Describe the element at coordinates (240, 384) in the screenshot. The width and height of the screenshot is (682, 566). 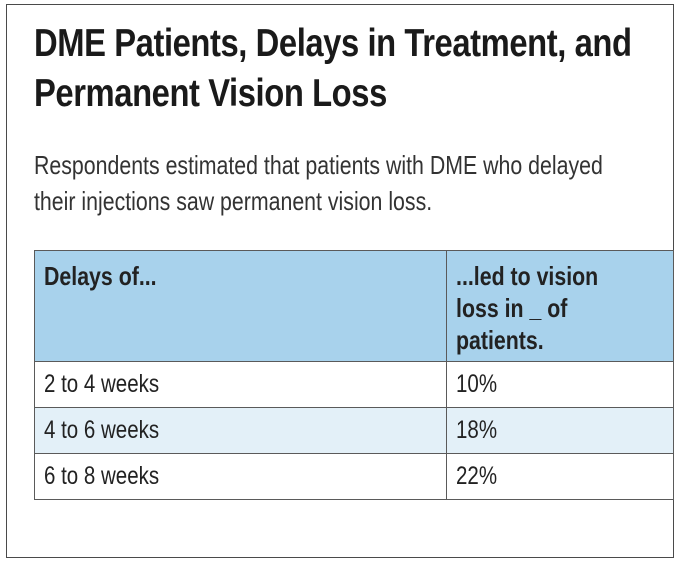
I see `row-delay-cell: 2 to 4 weeks` at that location.